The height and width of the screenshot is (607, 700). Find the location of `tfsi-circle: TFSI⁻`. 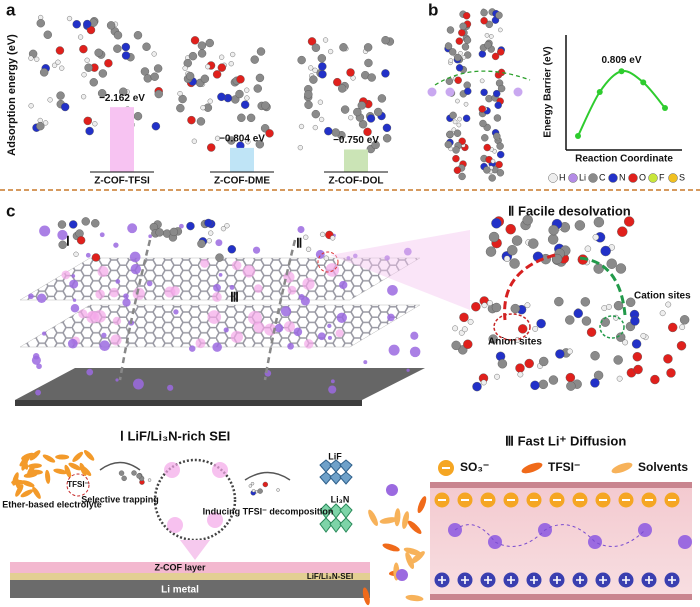

tfsi-circle: TFSI⁻ is located at coordinates (78, 484).